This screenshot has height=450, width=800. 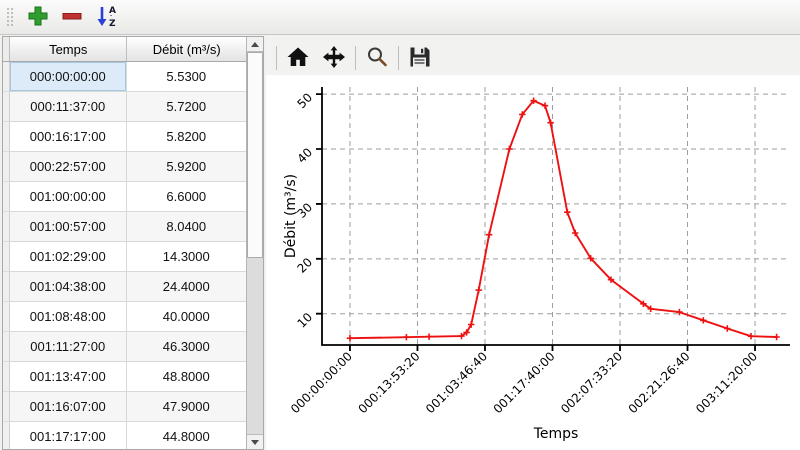 What do you see at coordinates (321, 382) in the screenshot?
I see `x-tick-label: 000:00:00:00` at bounding box center [321, 382].